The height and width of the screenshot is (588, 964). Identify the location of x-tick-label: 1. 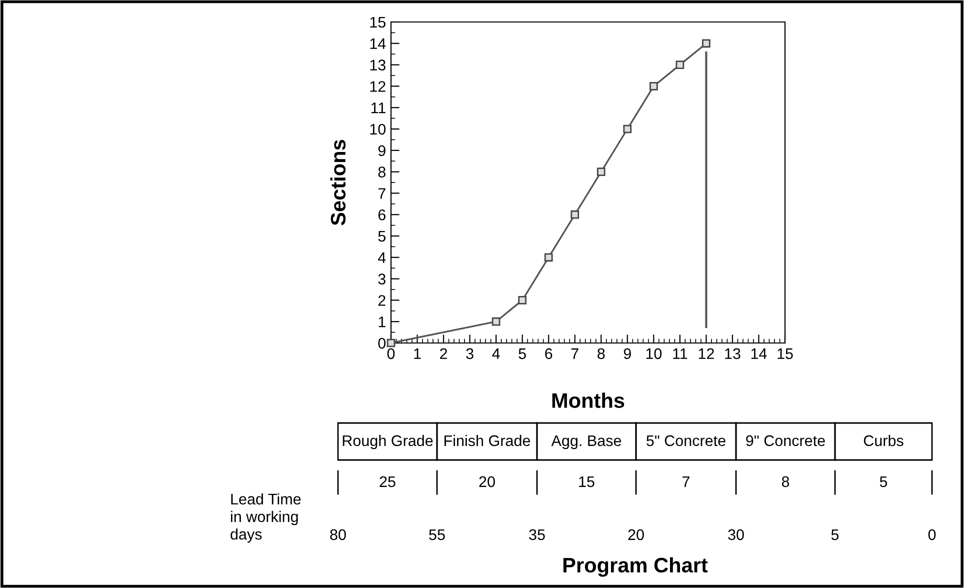
(417, 353).